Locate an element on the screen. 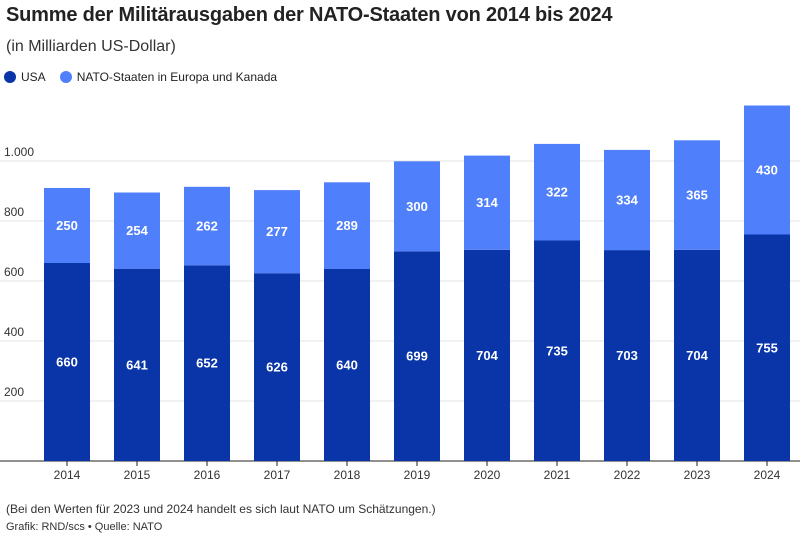  y-tick-label: 200 is located at coordinates (14, 392).